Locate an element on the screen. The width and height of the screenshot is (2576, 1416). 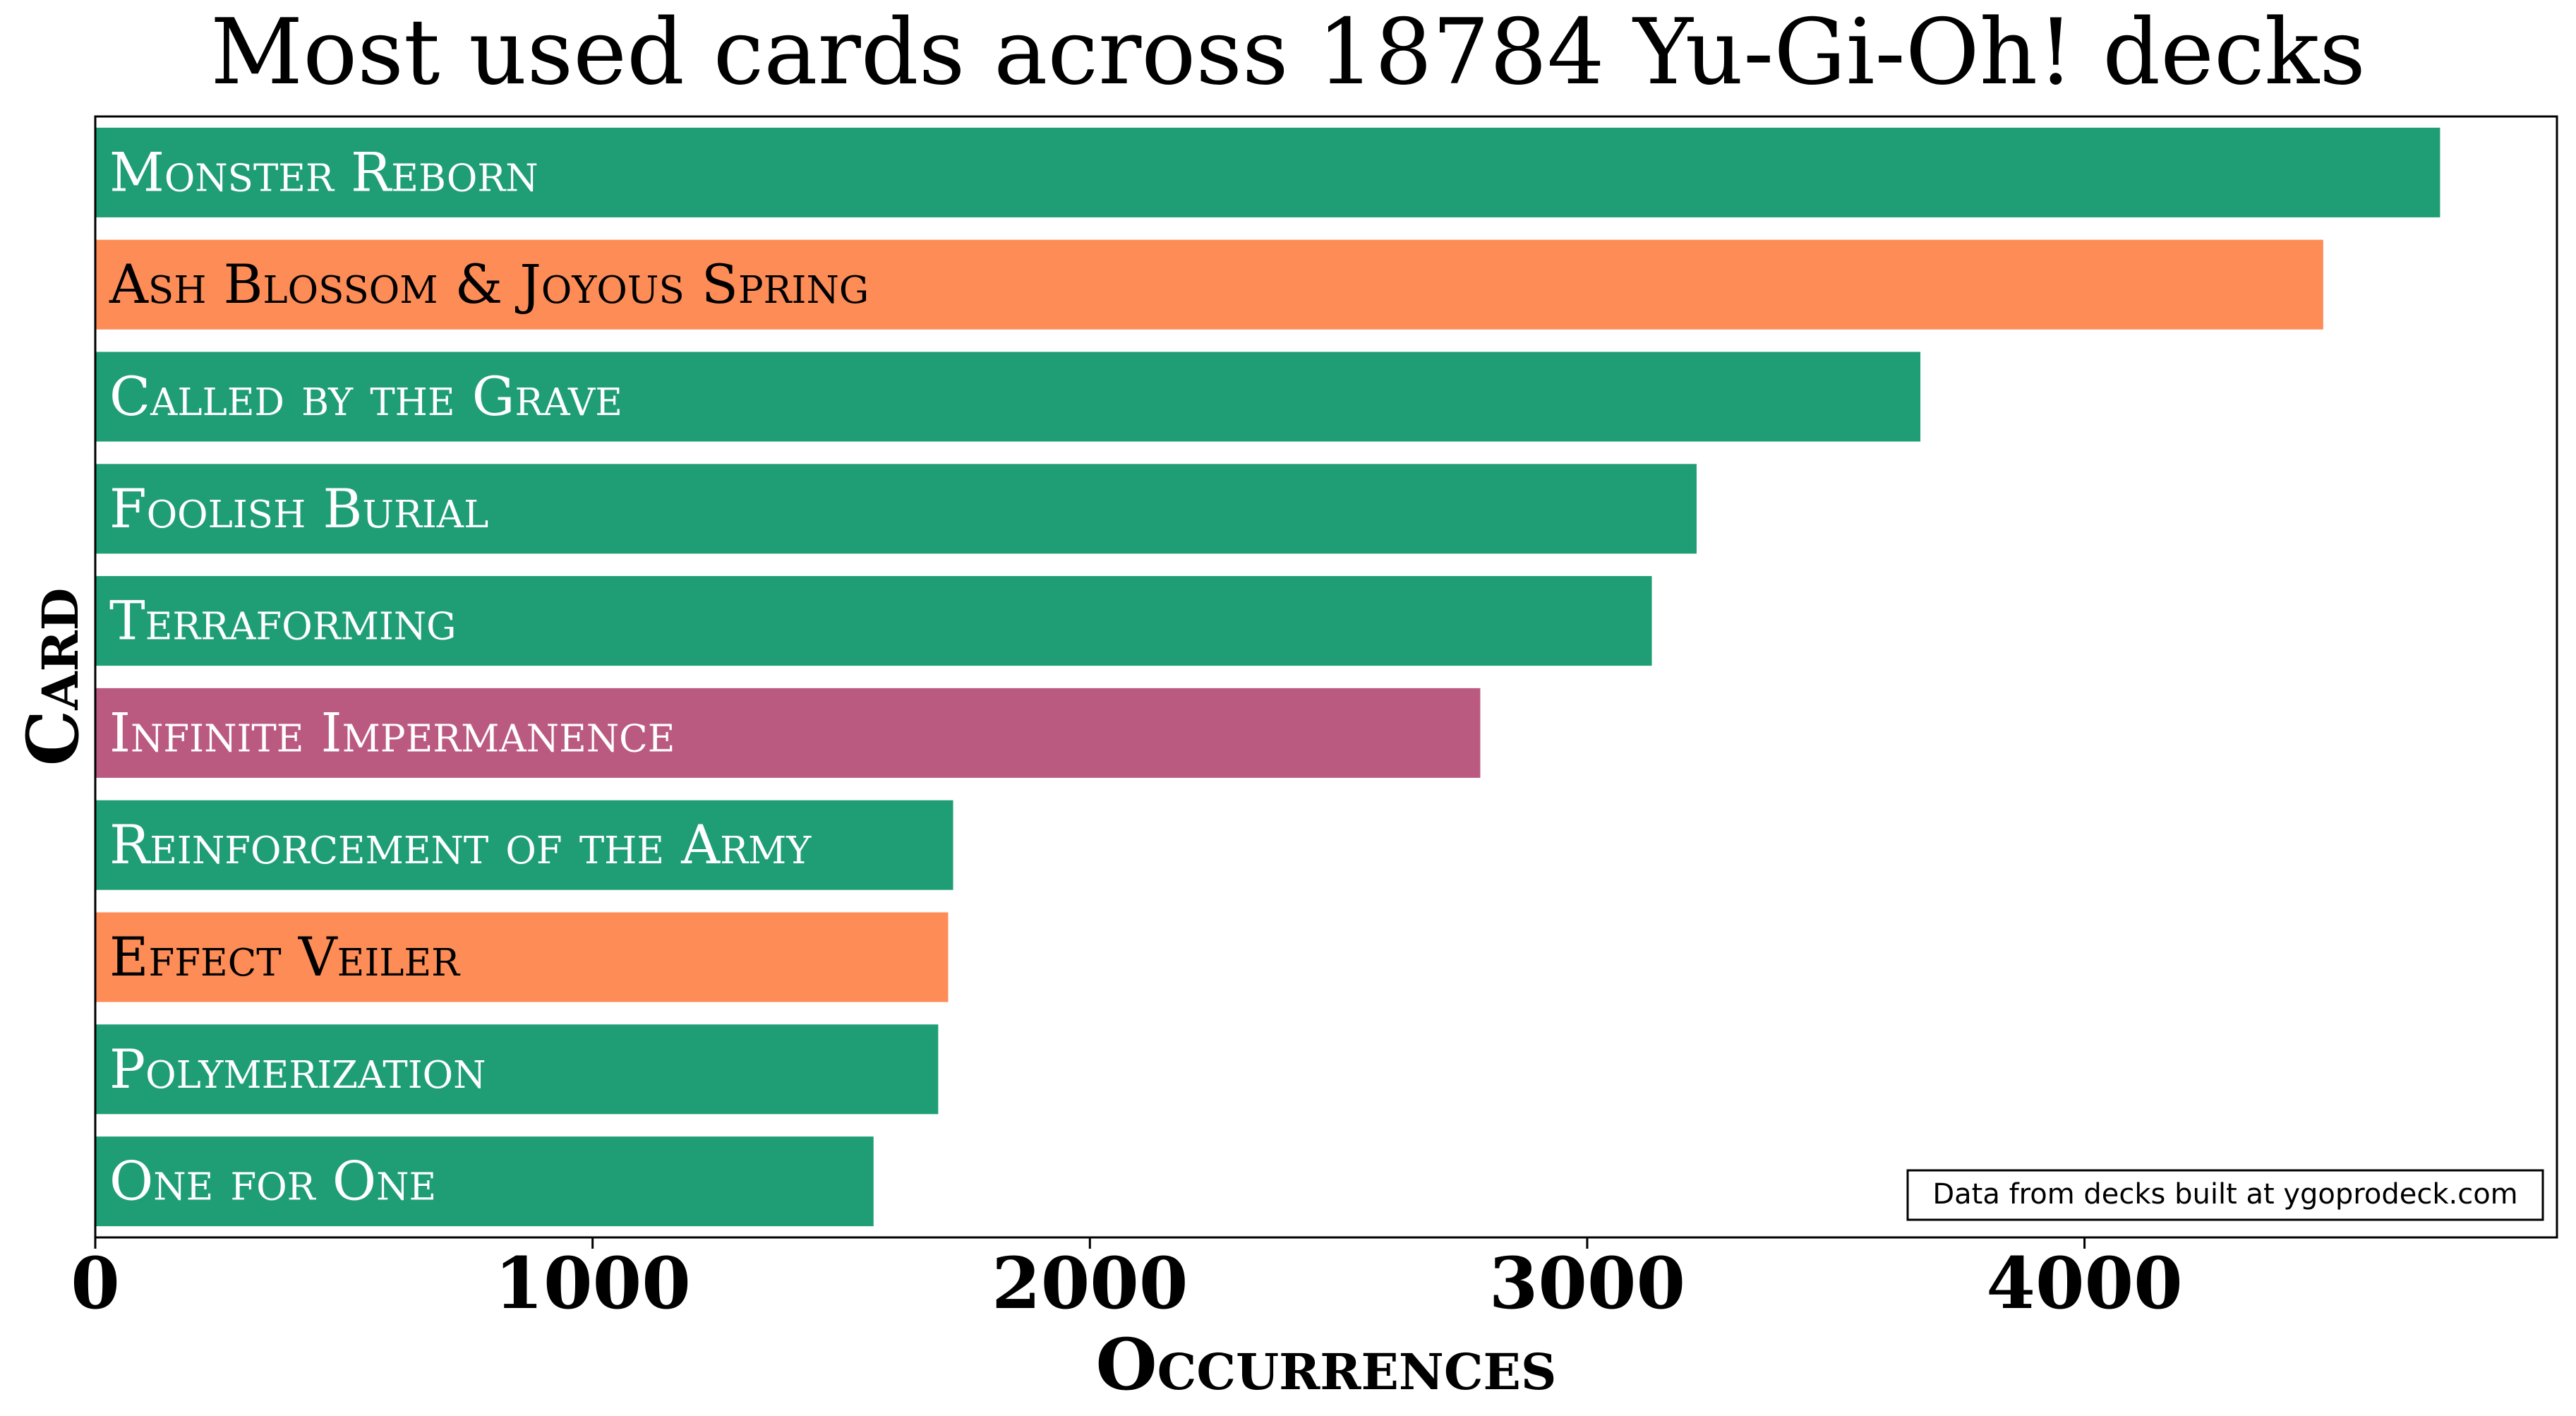
bar-label: Infinite Impermanence is located at coordinates (392, 733).